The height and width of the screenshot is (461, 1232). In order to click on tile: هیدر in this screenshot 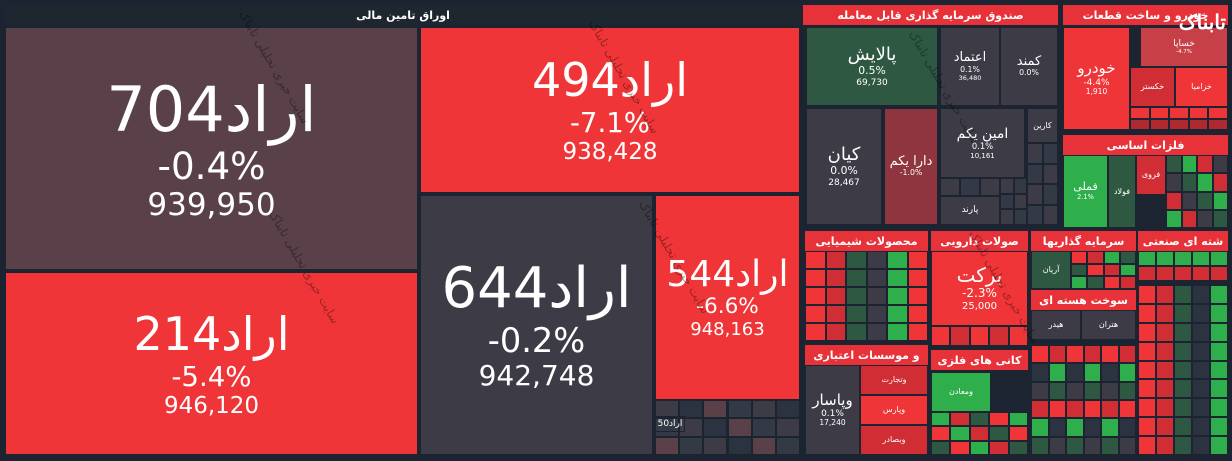, I will do `click(1056, 325)`.